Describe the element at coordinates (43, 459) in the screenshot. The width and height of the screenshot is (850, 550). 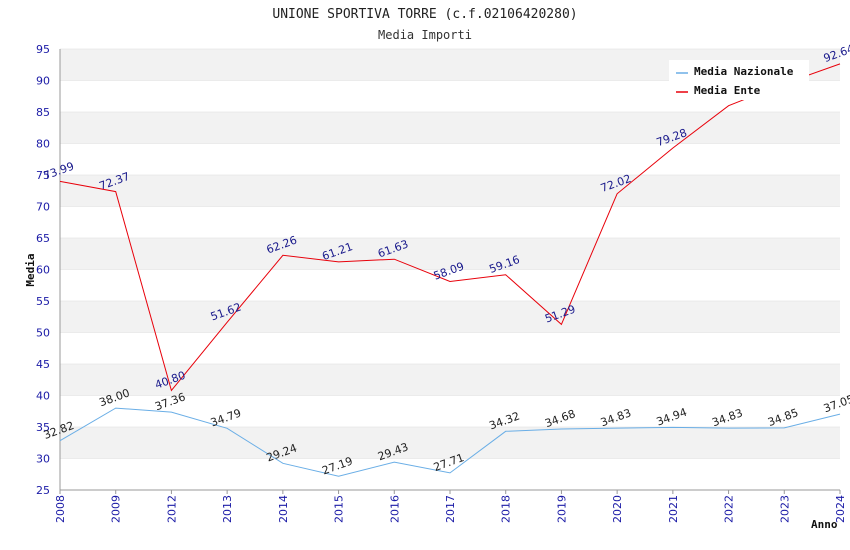
I see `y-tick-label: 30` at that location.